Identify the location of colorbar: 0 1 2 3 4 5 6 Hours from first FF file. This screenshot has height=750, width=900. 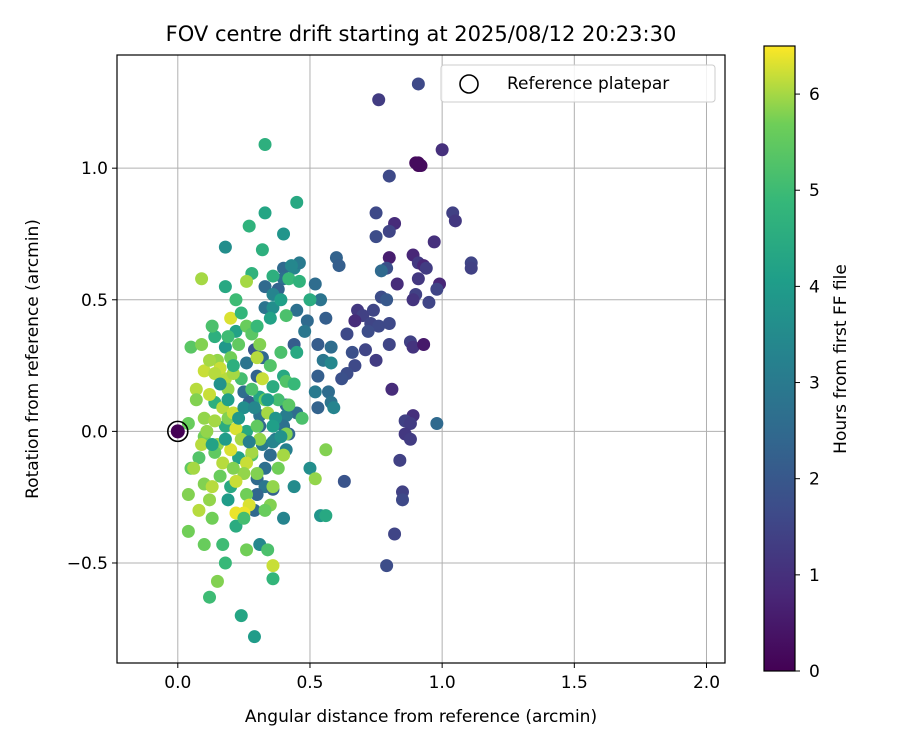
(807, 363).